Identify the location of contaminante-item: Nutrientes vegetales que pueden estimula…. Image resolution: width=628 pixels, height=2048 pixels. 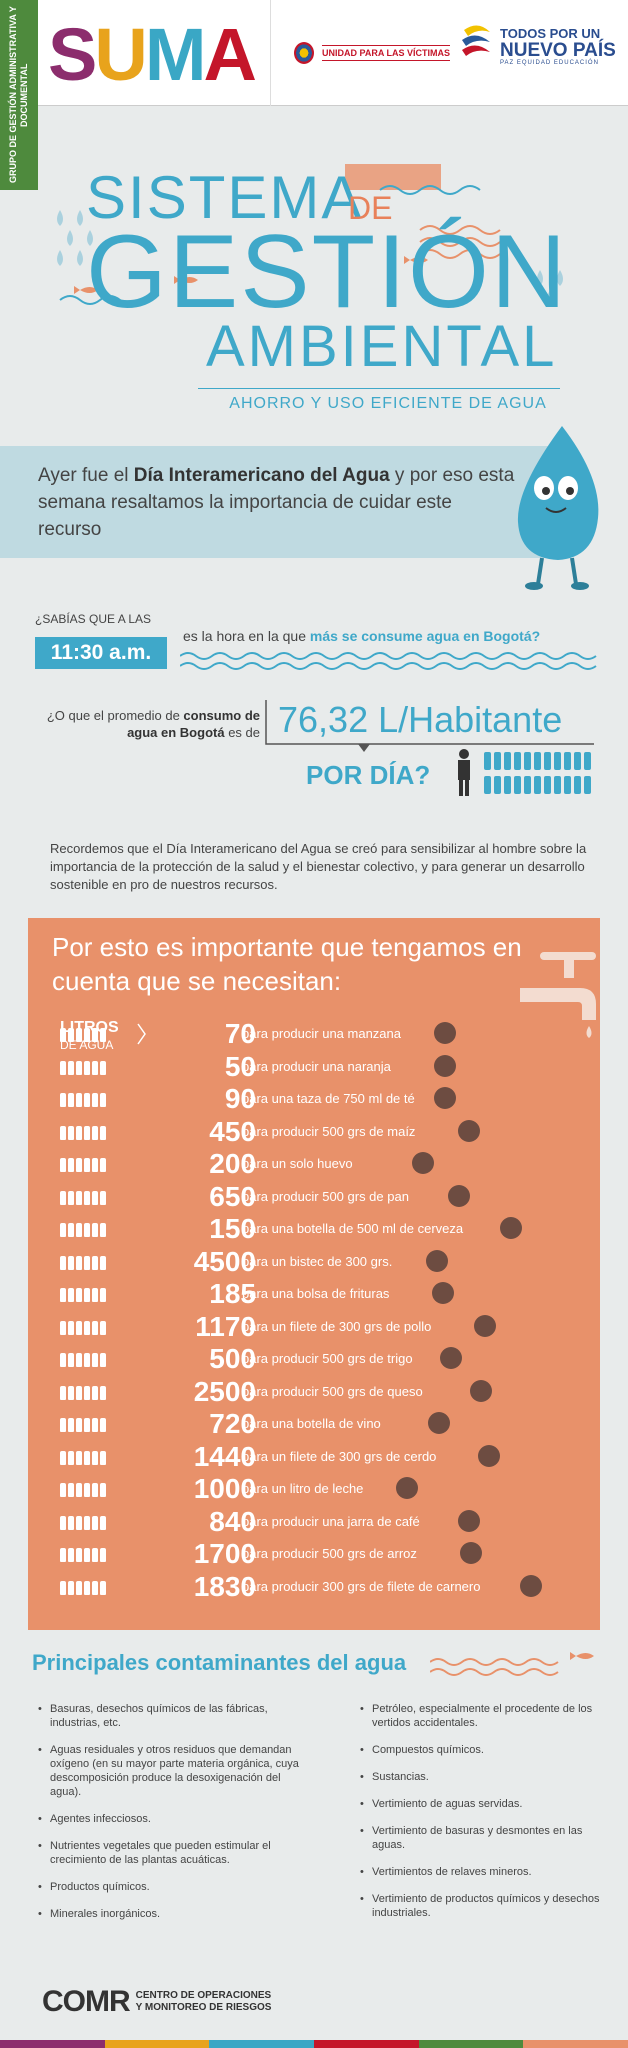
(173, 1853).